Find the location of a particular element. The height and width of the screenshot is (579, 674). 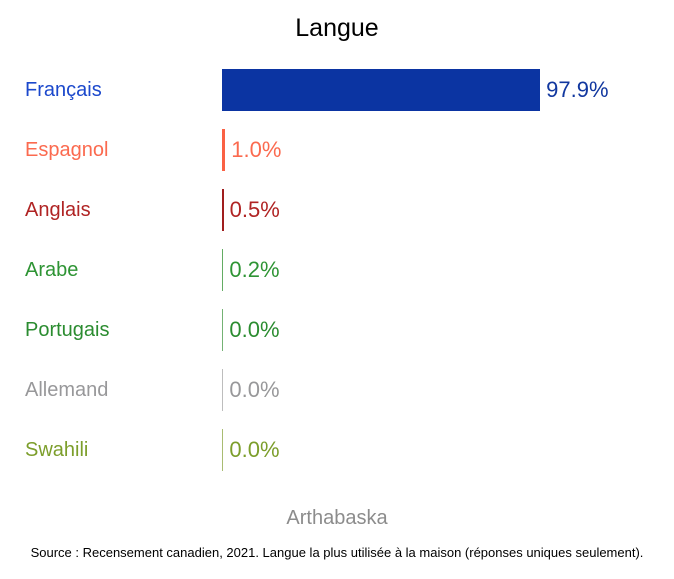

bar-area: 97.9% is located at coordinates (448, 90).